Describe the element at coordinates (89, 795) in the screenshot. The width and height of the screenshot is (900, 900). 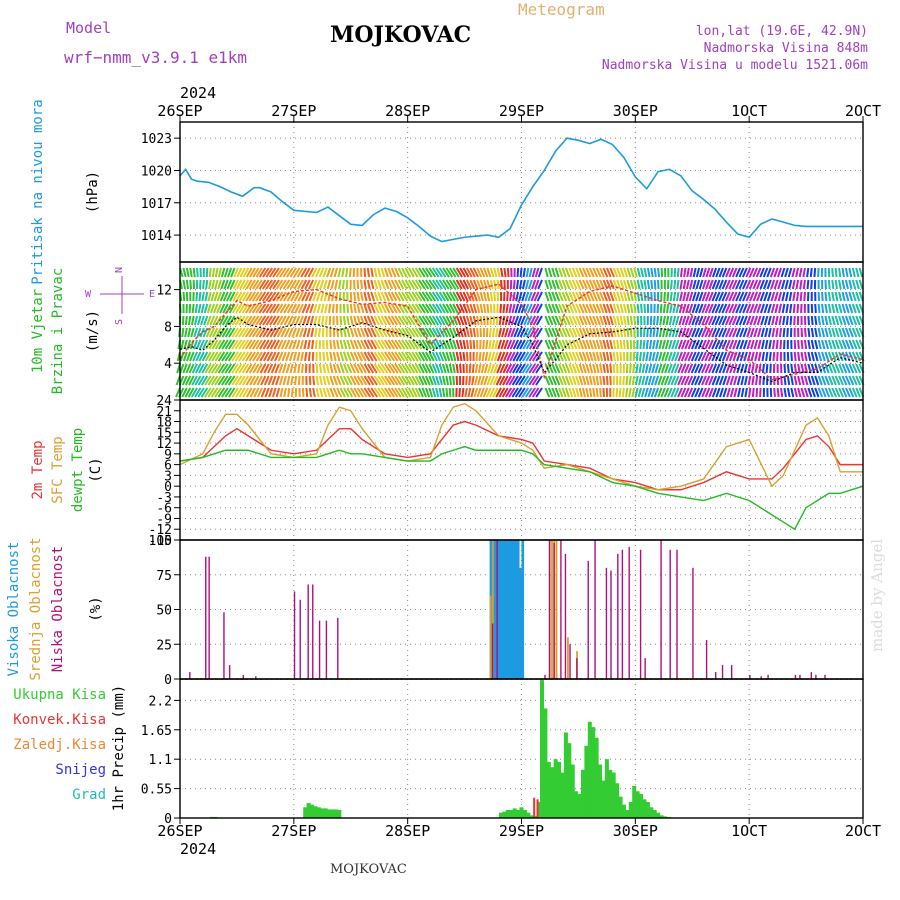
I see `precip-legend-item: Grad` at that location.